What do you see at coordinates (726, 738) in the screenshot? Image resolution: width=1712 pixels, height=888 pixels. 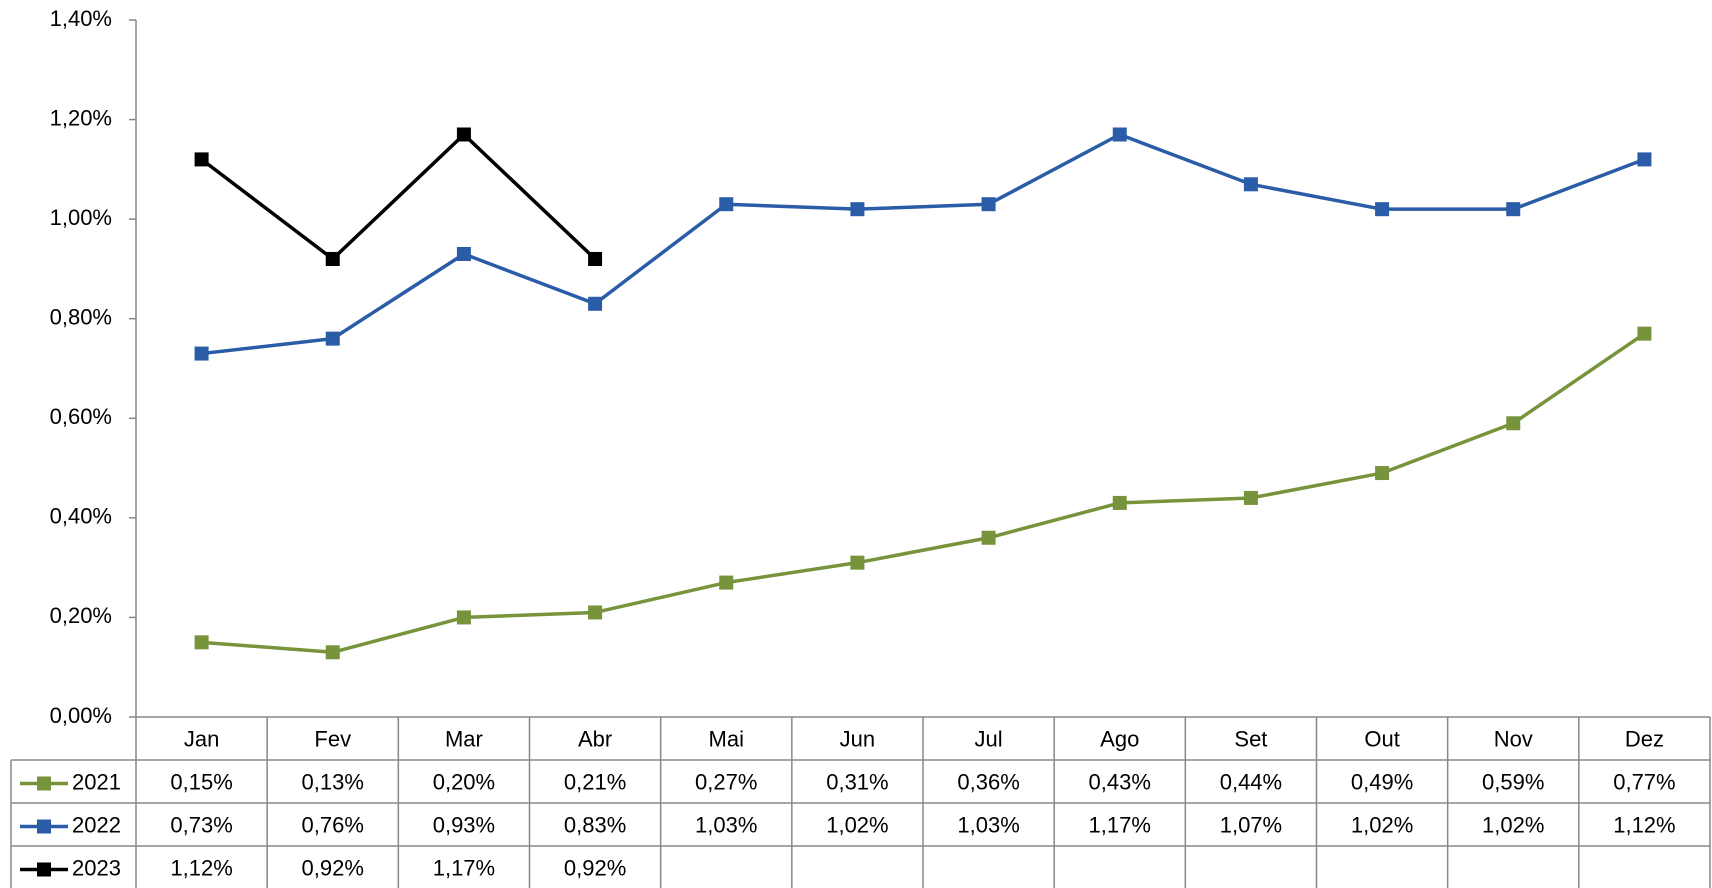 I see `x-tick-label: Mai` at bounding box center [726, 738].